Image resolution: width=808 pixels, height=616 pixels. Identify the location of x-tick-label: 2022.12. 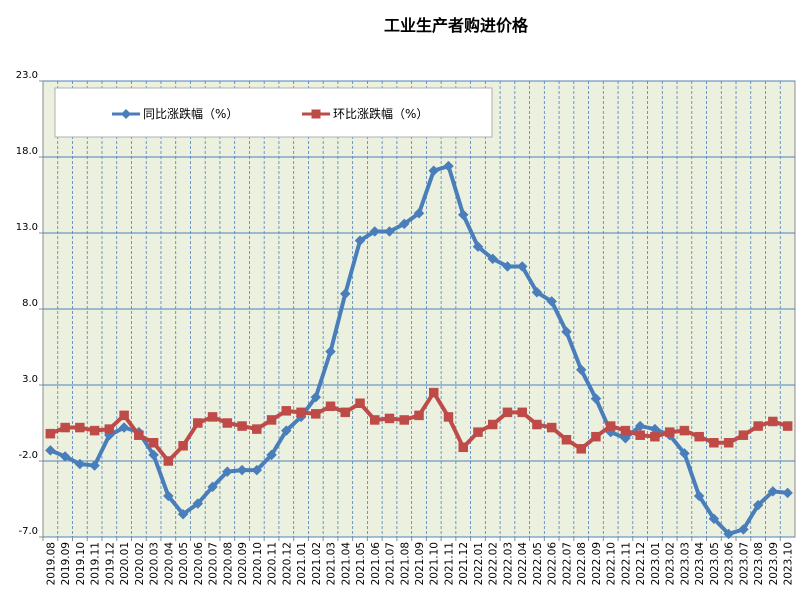
(641, 563).